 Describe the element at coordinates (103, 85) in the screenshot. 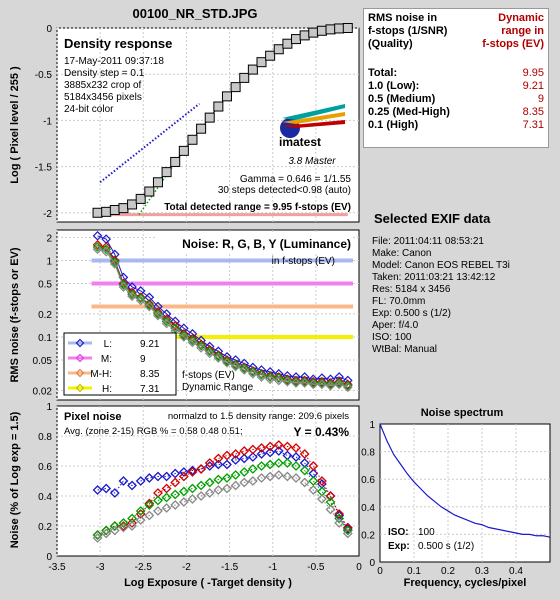

I see `density-crop1: 3885x232 crop of` at that location.